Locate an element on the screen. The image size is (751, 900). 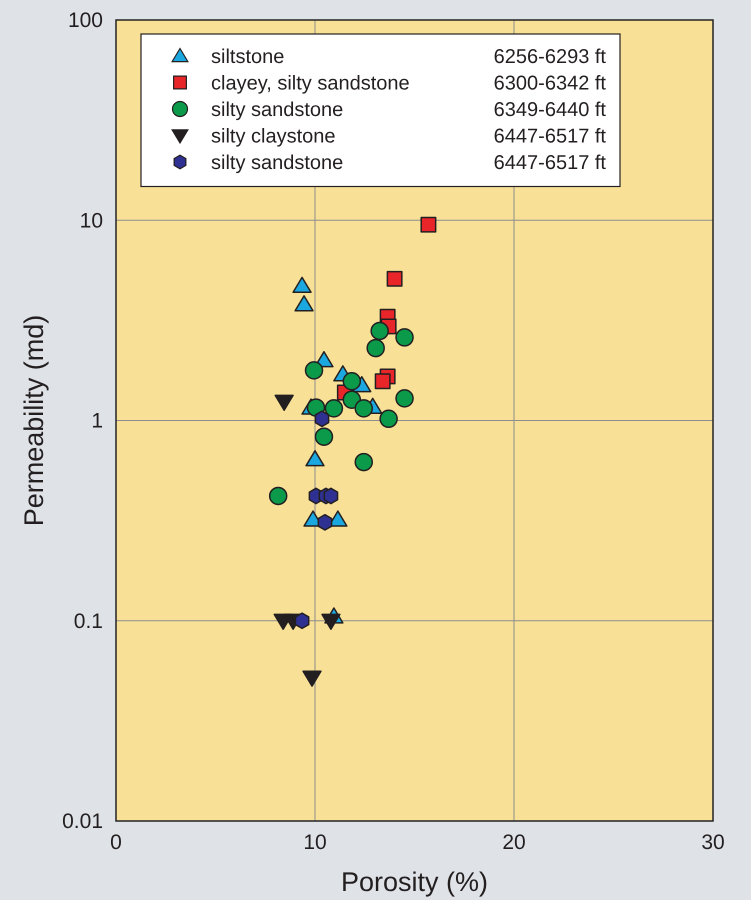
y-tick-label: 0.1 is located at coordinates (88, 621).